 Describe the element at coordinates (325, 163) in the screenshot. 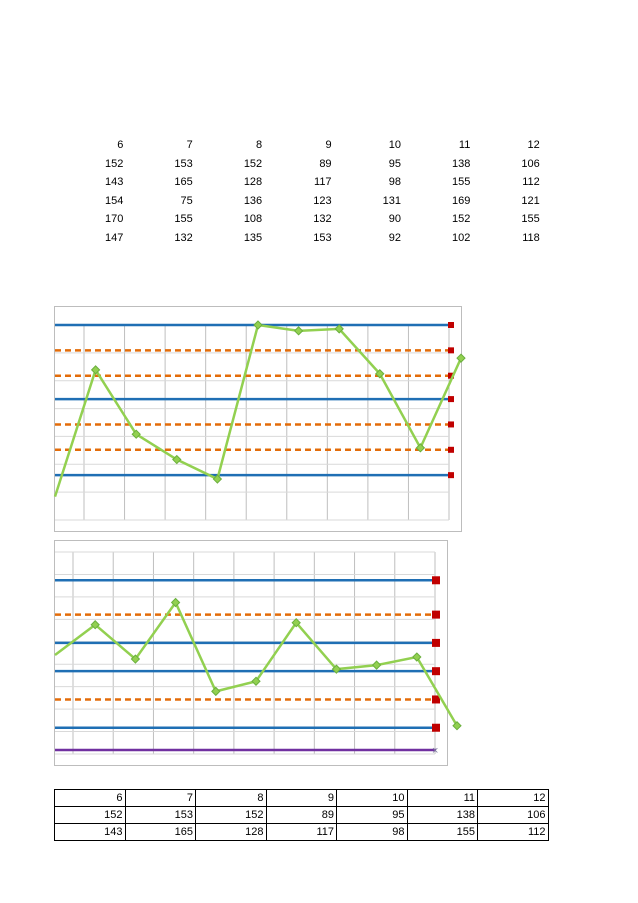

I see `top-table-cell: 89` at that location.